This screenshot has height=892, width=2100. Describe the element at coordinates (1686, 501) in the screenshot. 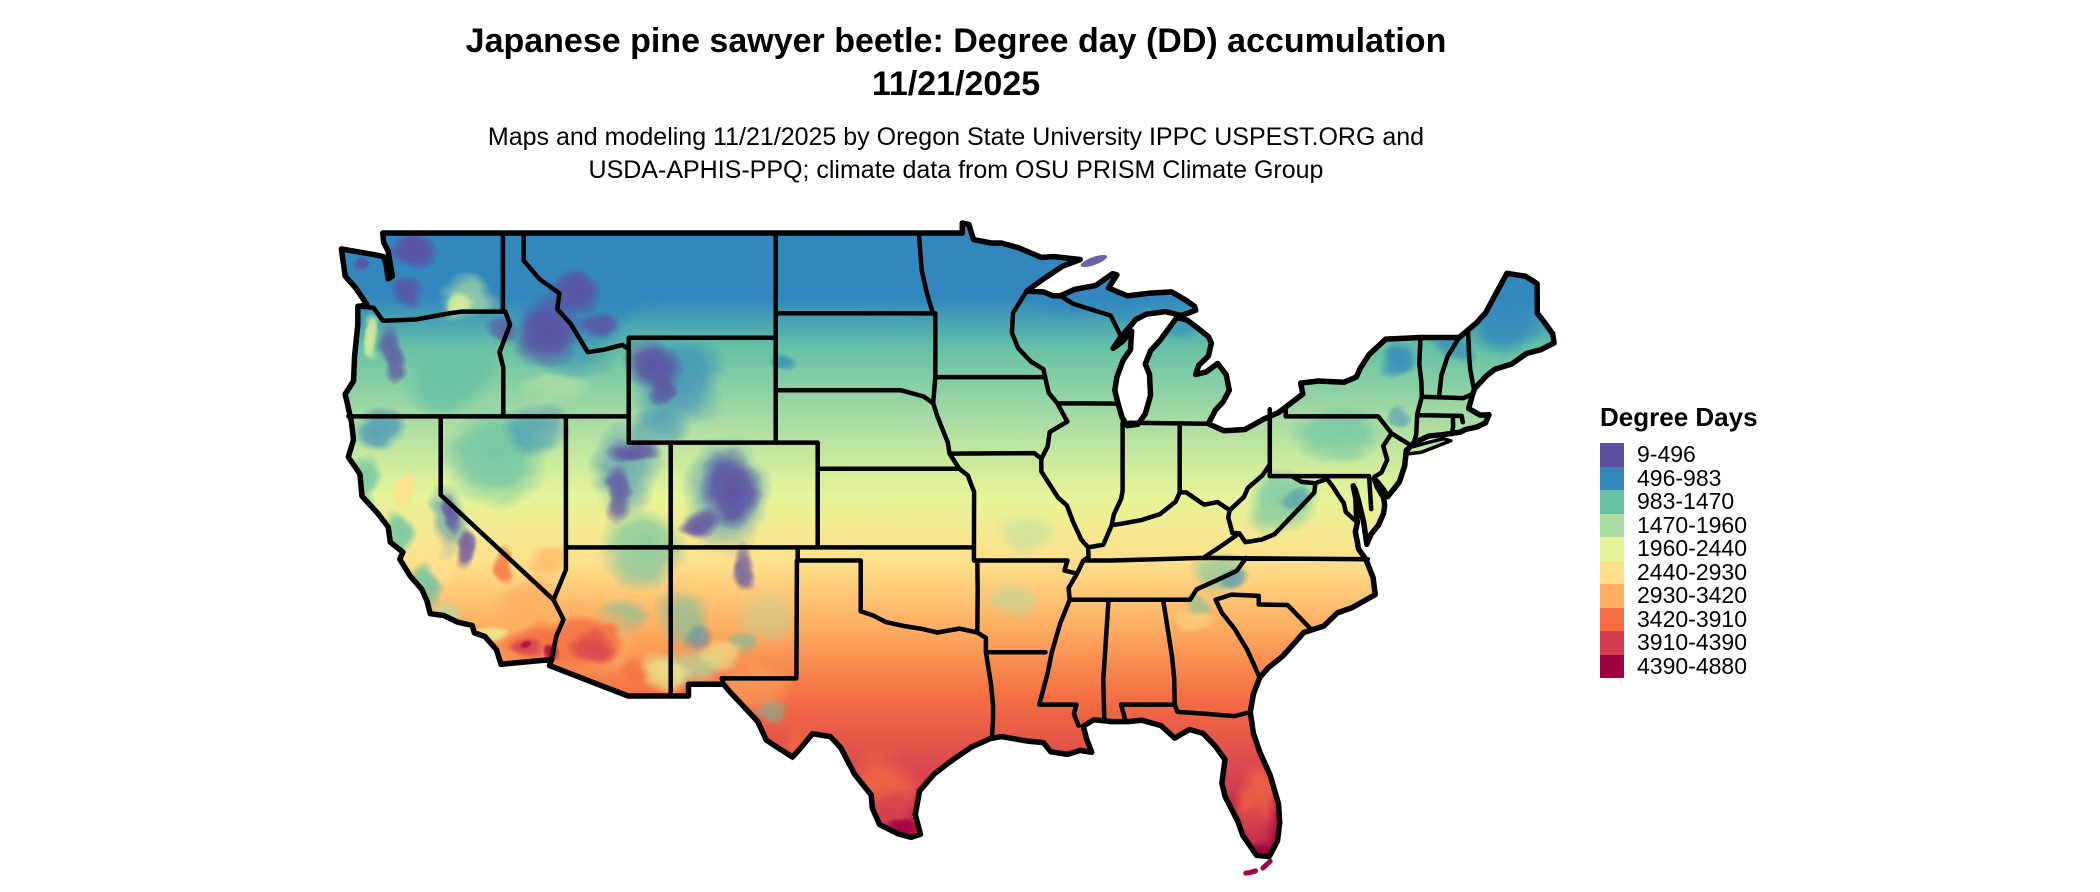

I see `legend-item-label: 983-1470` at that location.